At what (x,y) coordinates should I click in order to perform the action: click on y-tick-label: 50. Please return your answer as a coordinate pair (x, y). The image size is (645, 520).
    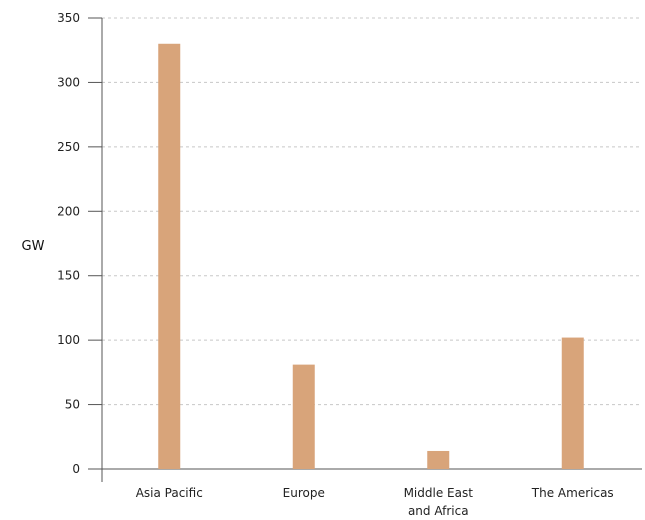
    Looking at the image, I should click on (72, 405).